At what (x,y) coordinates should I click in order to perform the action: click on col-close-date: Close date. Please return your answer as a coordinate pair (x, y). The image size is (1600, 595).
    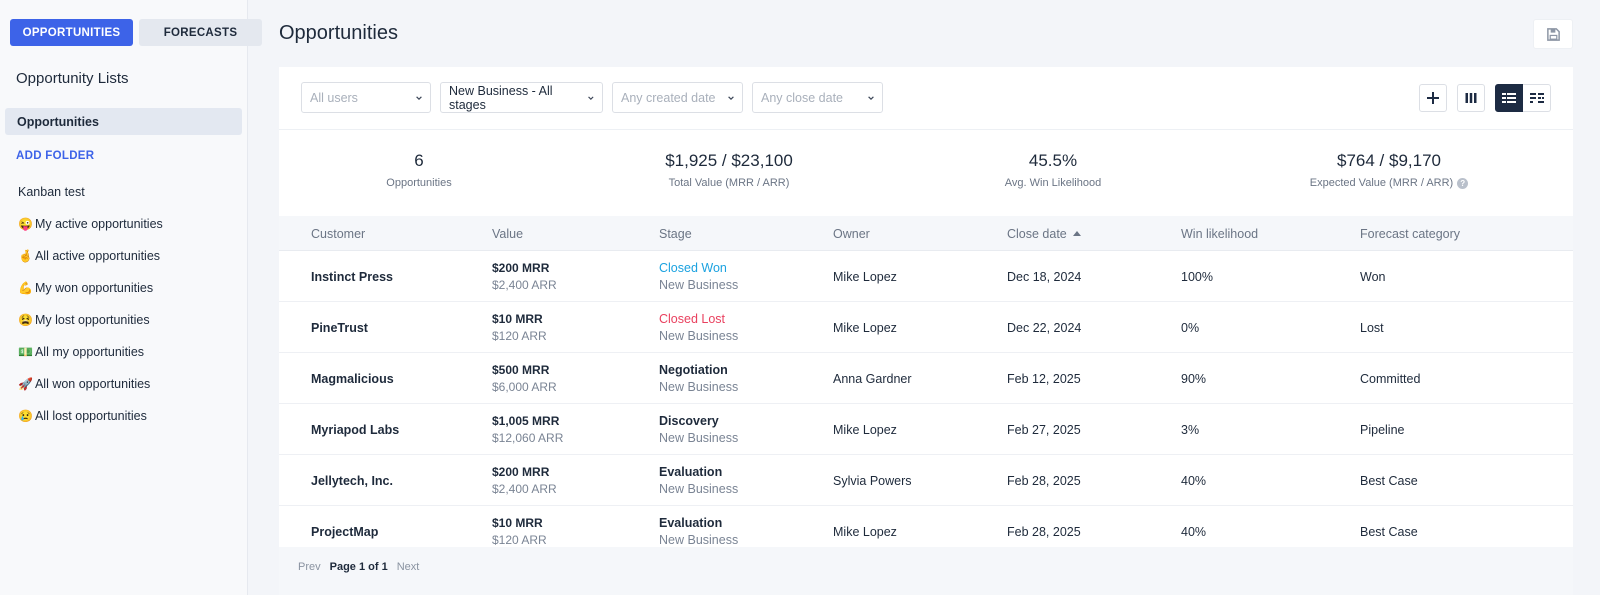
    Looking at the image, I should click on (1044, 233).